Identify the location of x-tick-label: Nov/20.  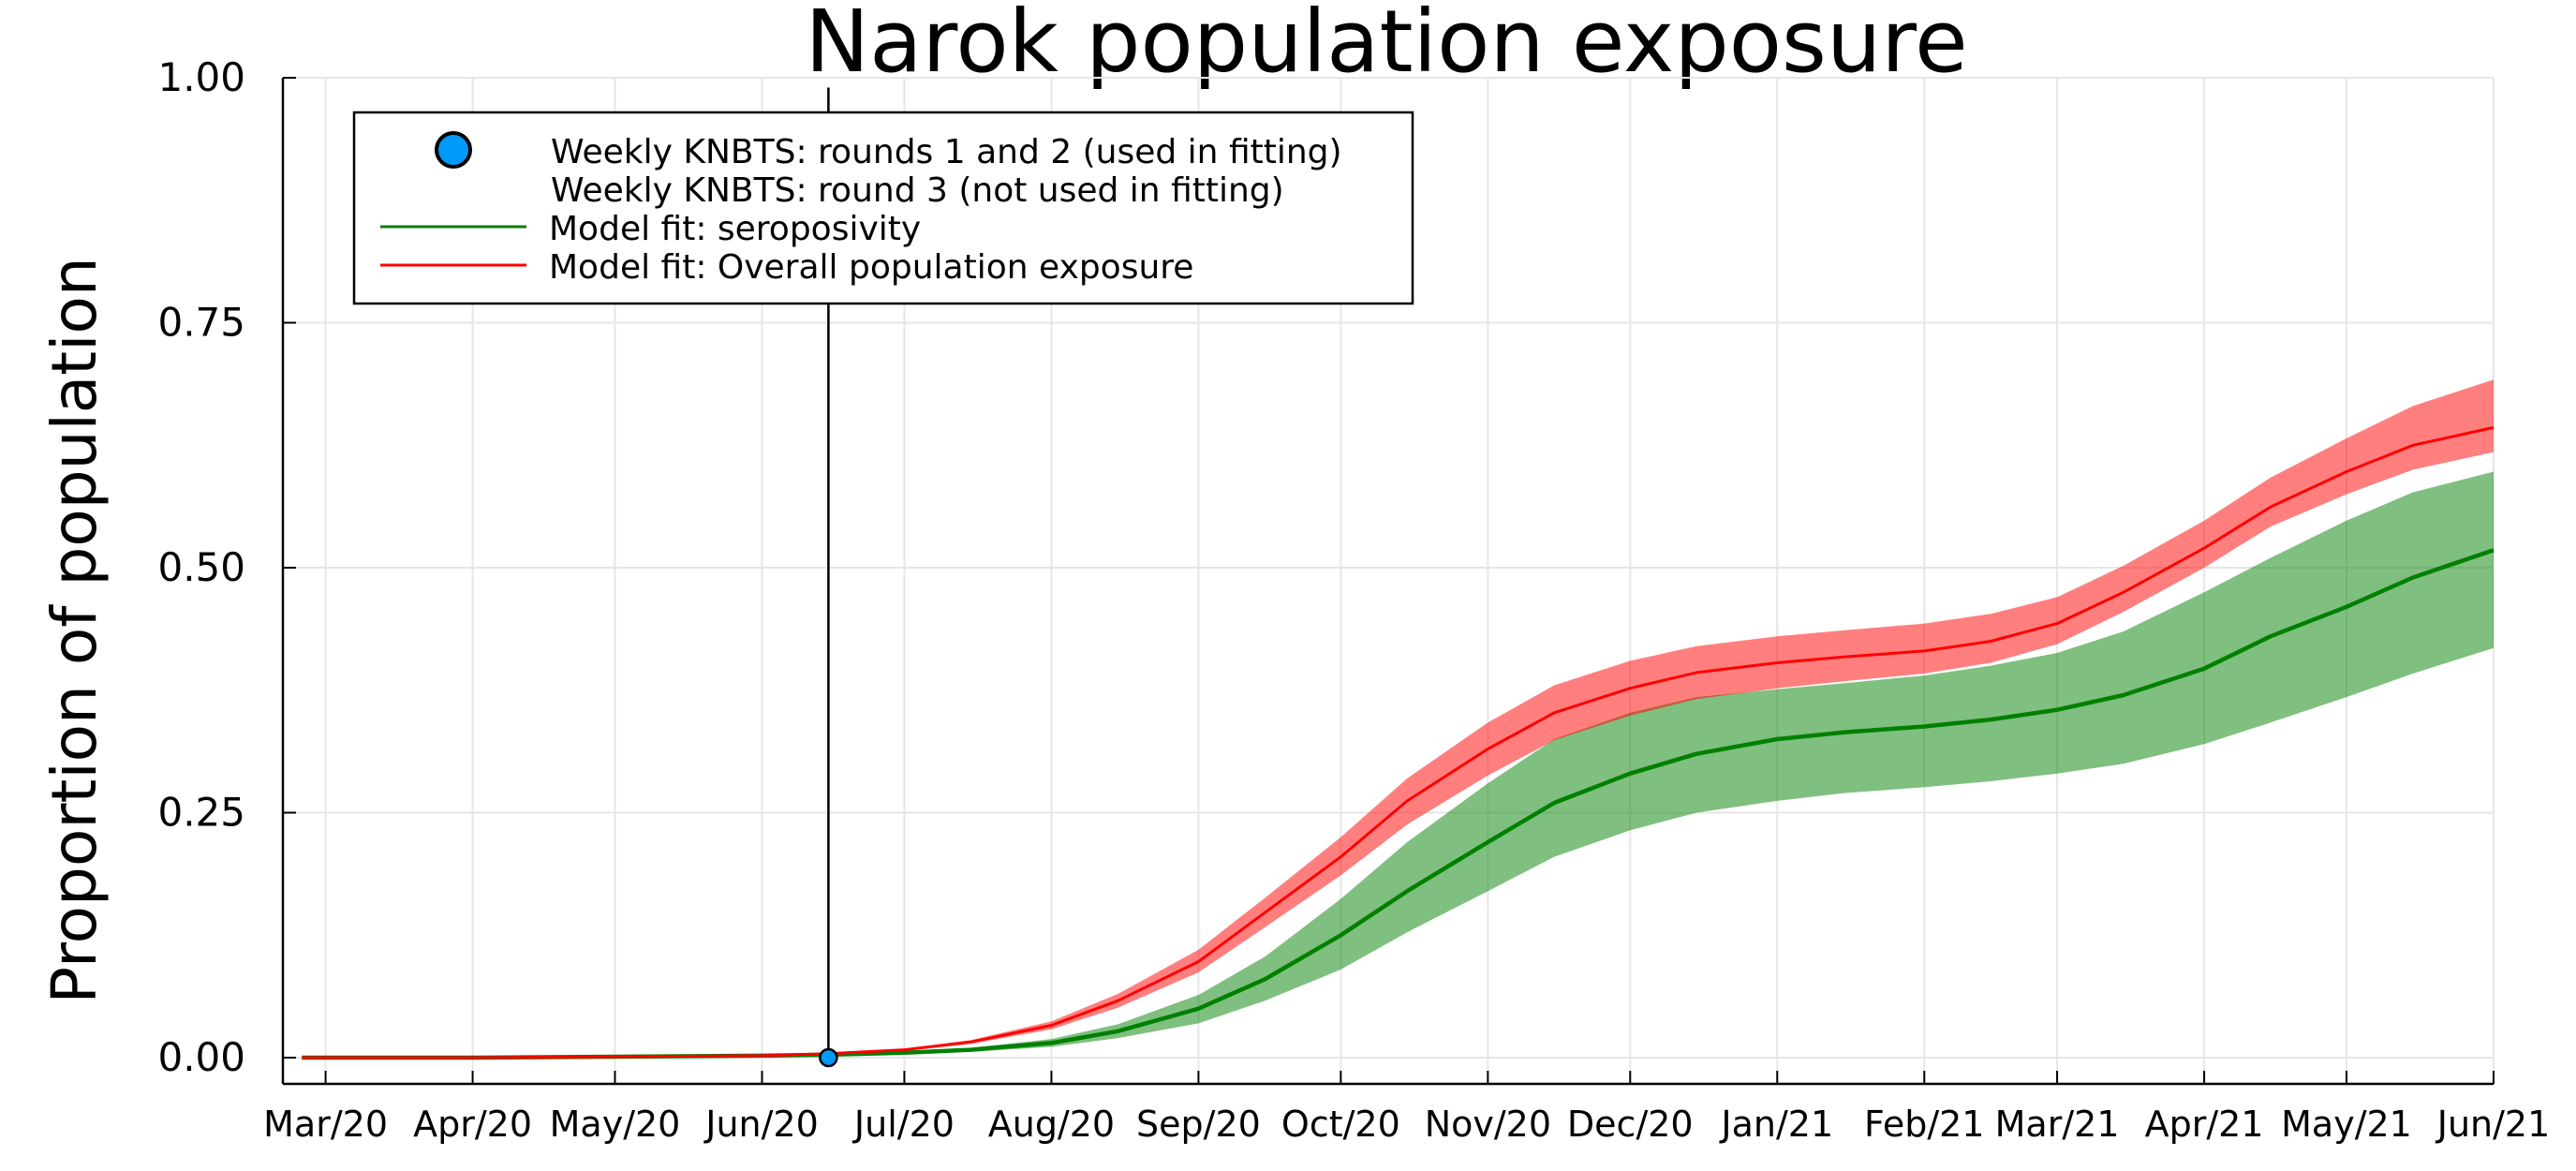
(1488, 1124).